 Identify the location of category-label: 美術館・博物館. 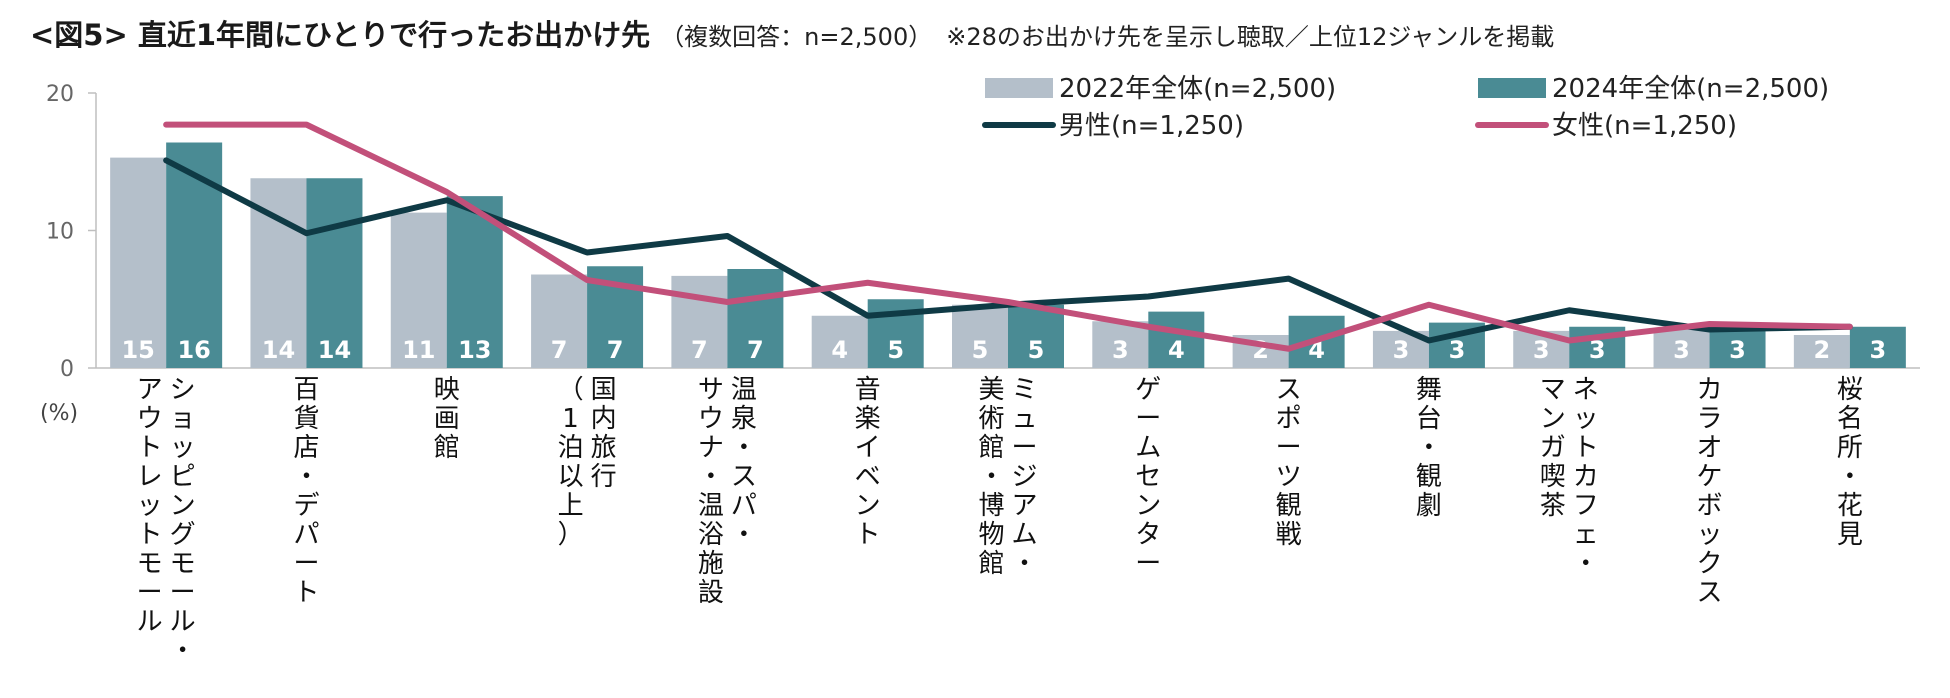
(991, 477).